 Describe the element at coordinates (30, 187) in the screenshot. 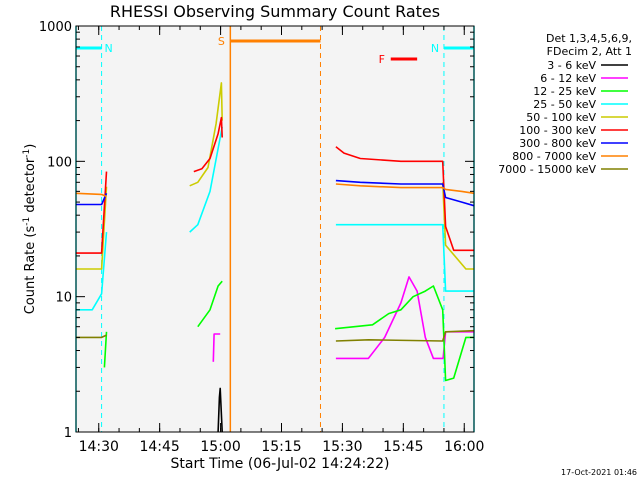

I see `y-axis-label-mid: detector` at that location.